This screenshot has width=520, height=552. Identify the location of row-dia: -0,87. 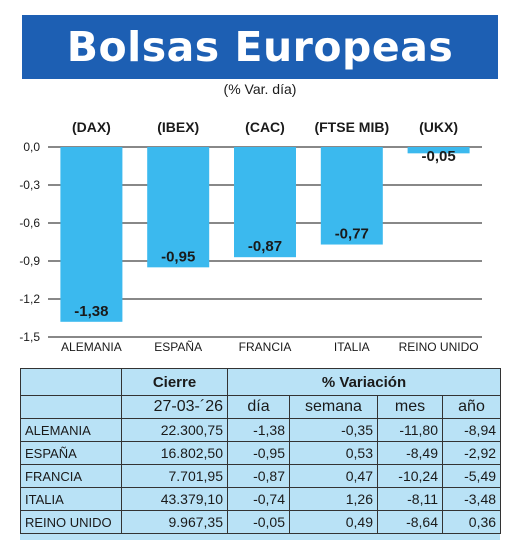
(258, 476).